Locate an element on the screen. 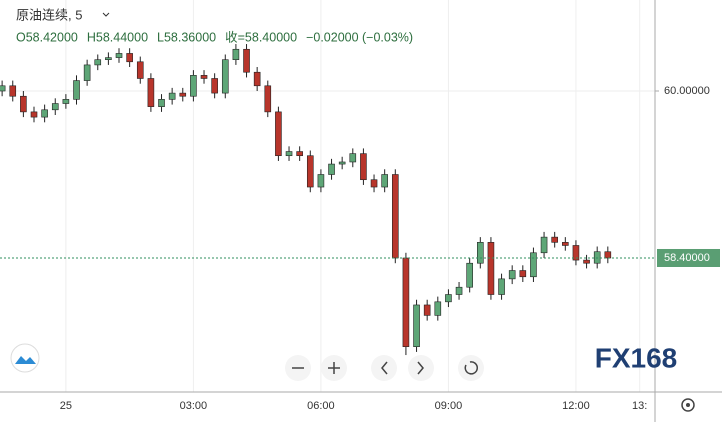  ohlc-value: O58.42000 is located at coordinates (47, 37).